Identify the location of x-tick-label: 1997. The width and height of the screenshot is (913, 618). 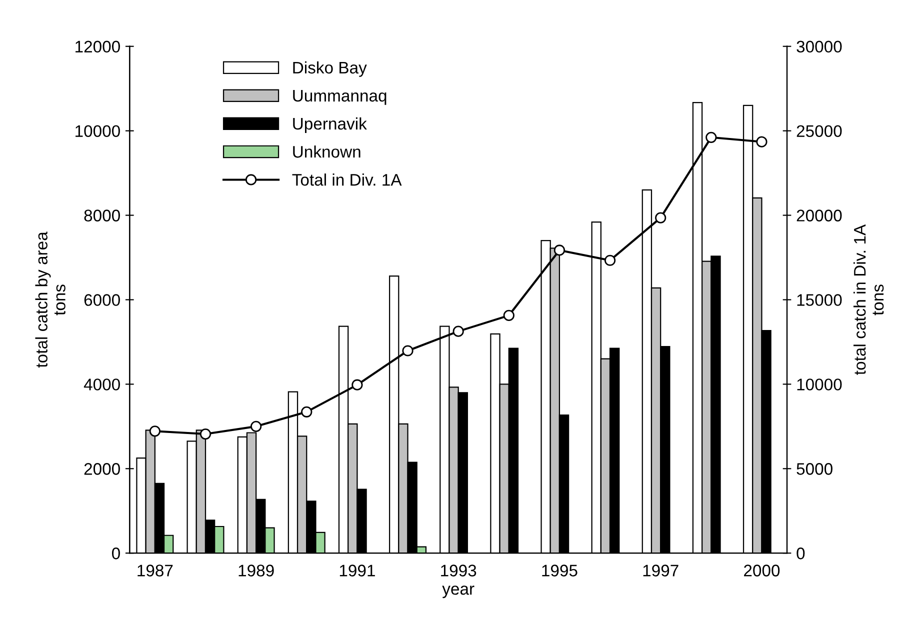
(660, 570).